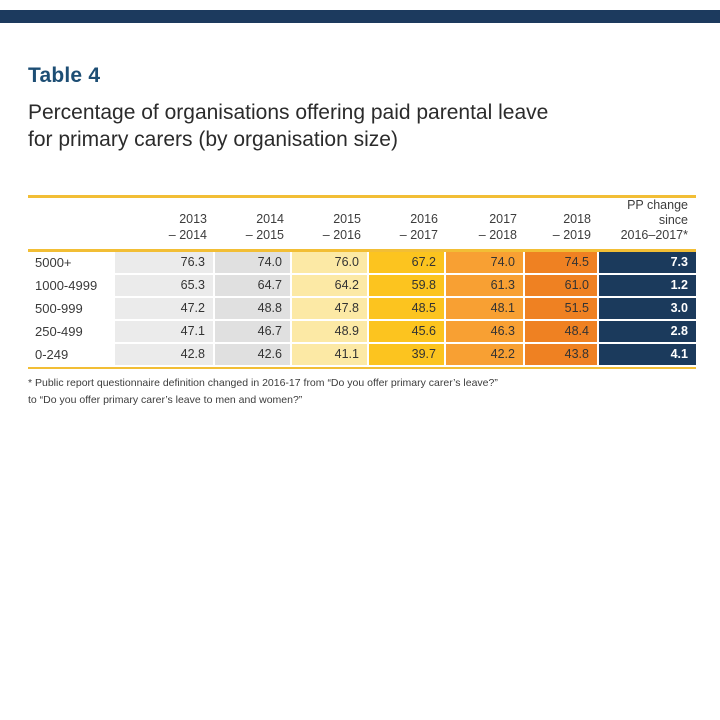 Image resolution: width=720 pixels, height=720 pixels. Describe the element at coordinates (253, 354) in the screenshot. I see `value-cell: 42.6` at that location.